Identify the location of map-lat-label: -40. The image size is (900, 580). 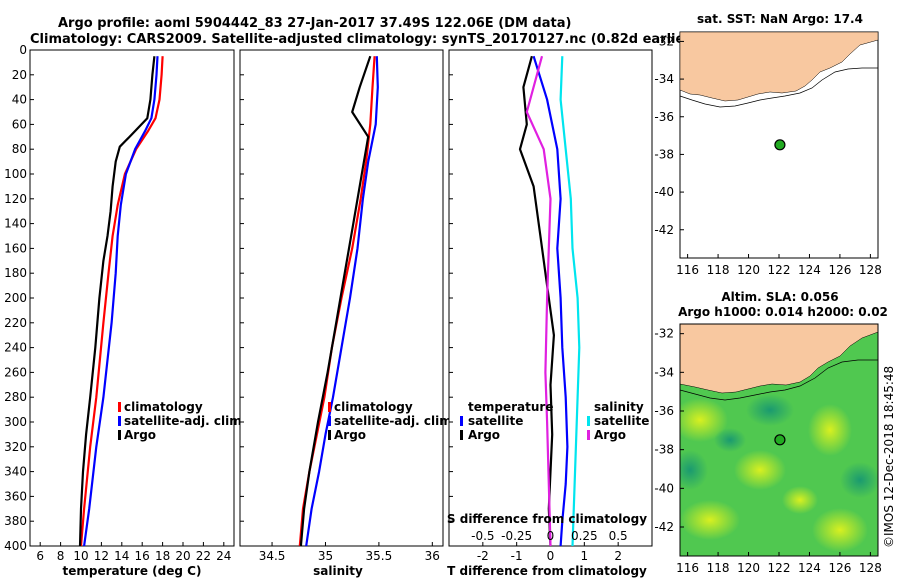
(664, 192).